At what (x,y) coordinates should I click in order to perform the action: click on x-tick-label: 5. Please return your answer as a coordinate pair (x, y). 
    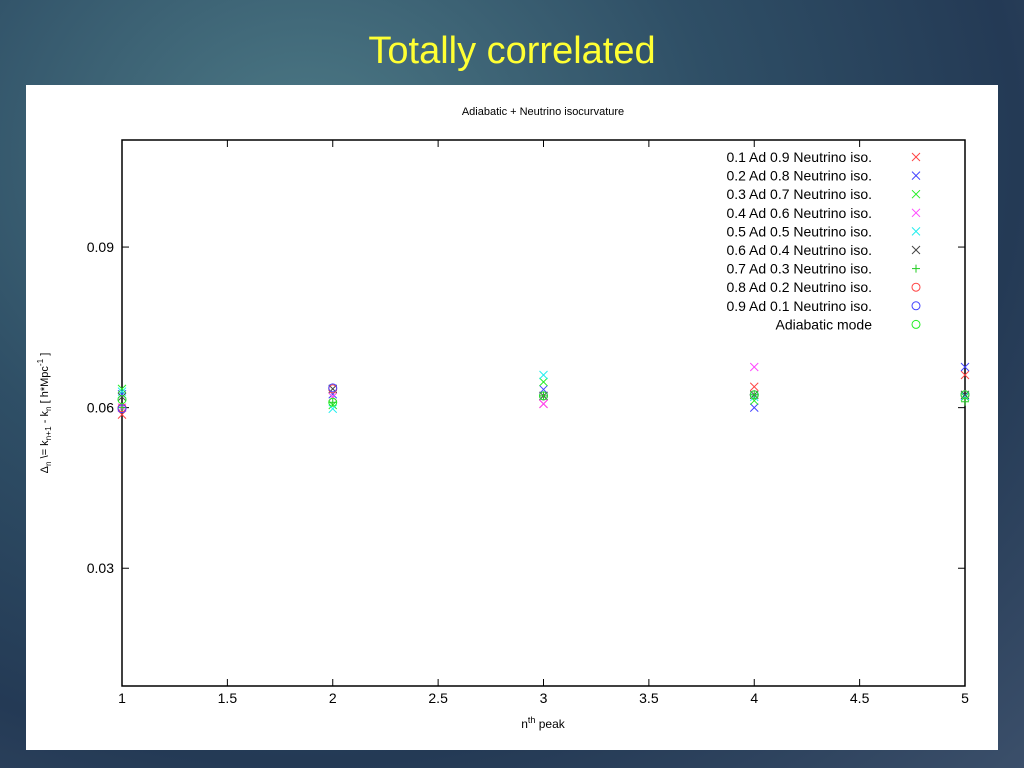
    Looking at the image, I should click on (965, 698).